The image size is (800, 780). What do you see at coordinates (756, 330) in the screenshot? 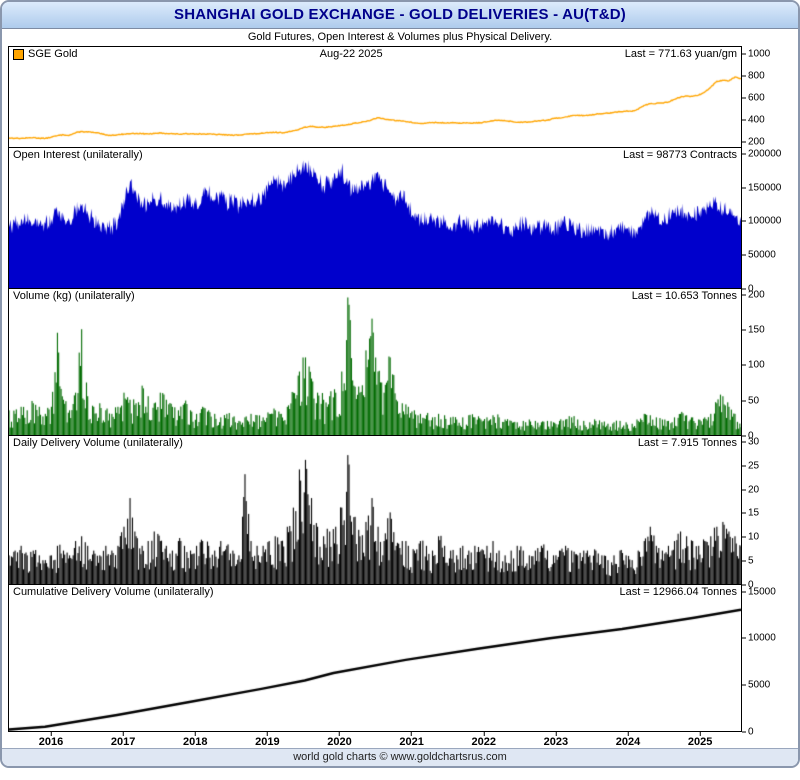
I see `y-tick-label: 150` at bounding box center [756, 330].